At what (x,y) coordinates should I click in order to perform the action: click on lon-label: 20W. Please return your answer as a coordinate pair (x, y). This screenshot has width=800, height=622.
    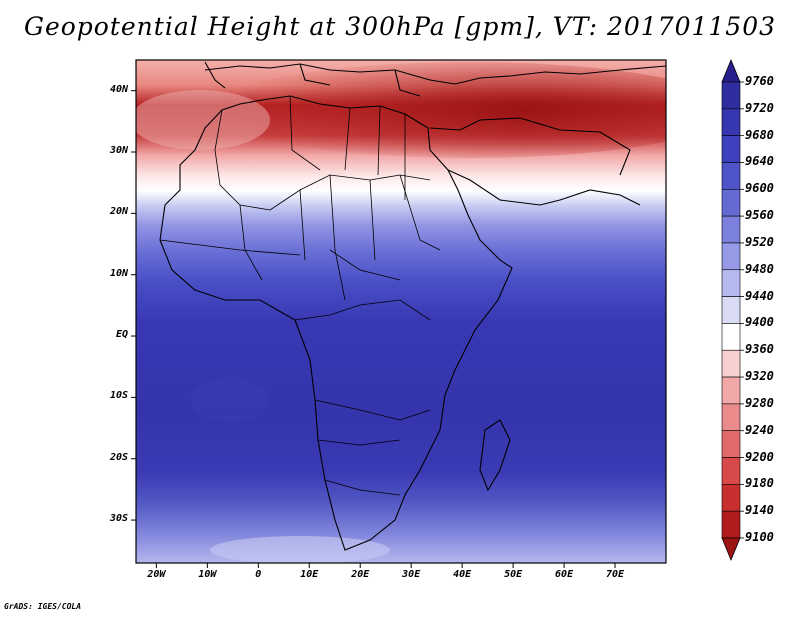
    Looking at the image, I should click on (156, 574).